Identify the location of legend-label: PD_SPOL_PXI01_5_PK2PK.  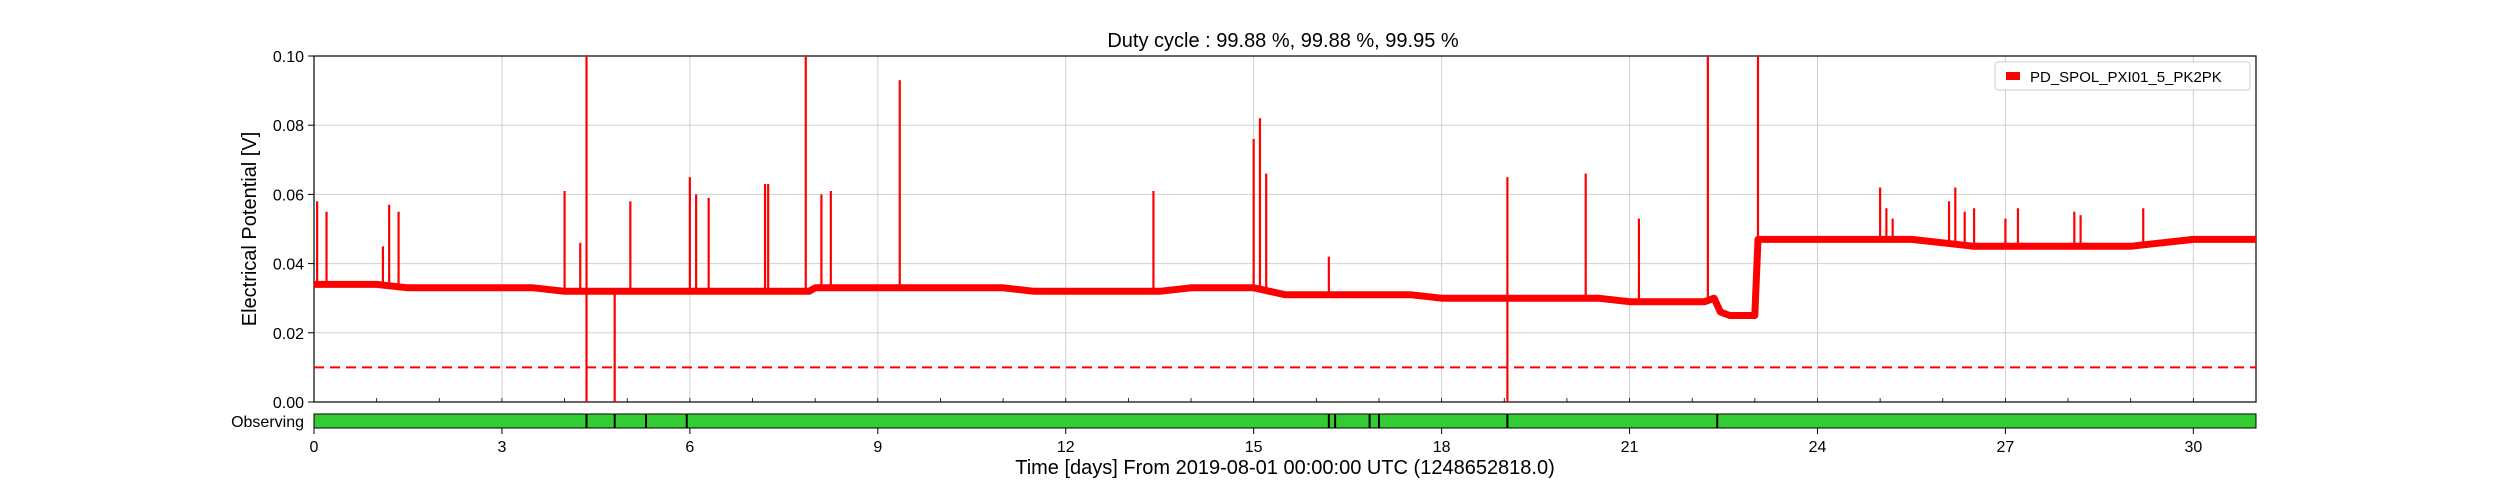
(2126, 77).